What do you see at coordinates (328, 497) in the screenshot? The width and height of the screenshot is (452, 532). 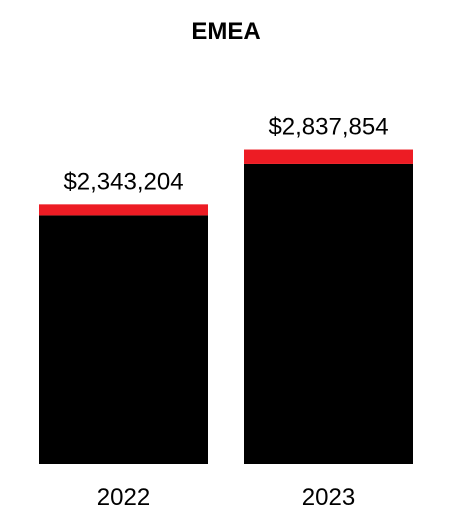 I see `x-tick-label-2023: 2023` at bounding box center [328, 497].